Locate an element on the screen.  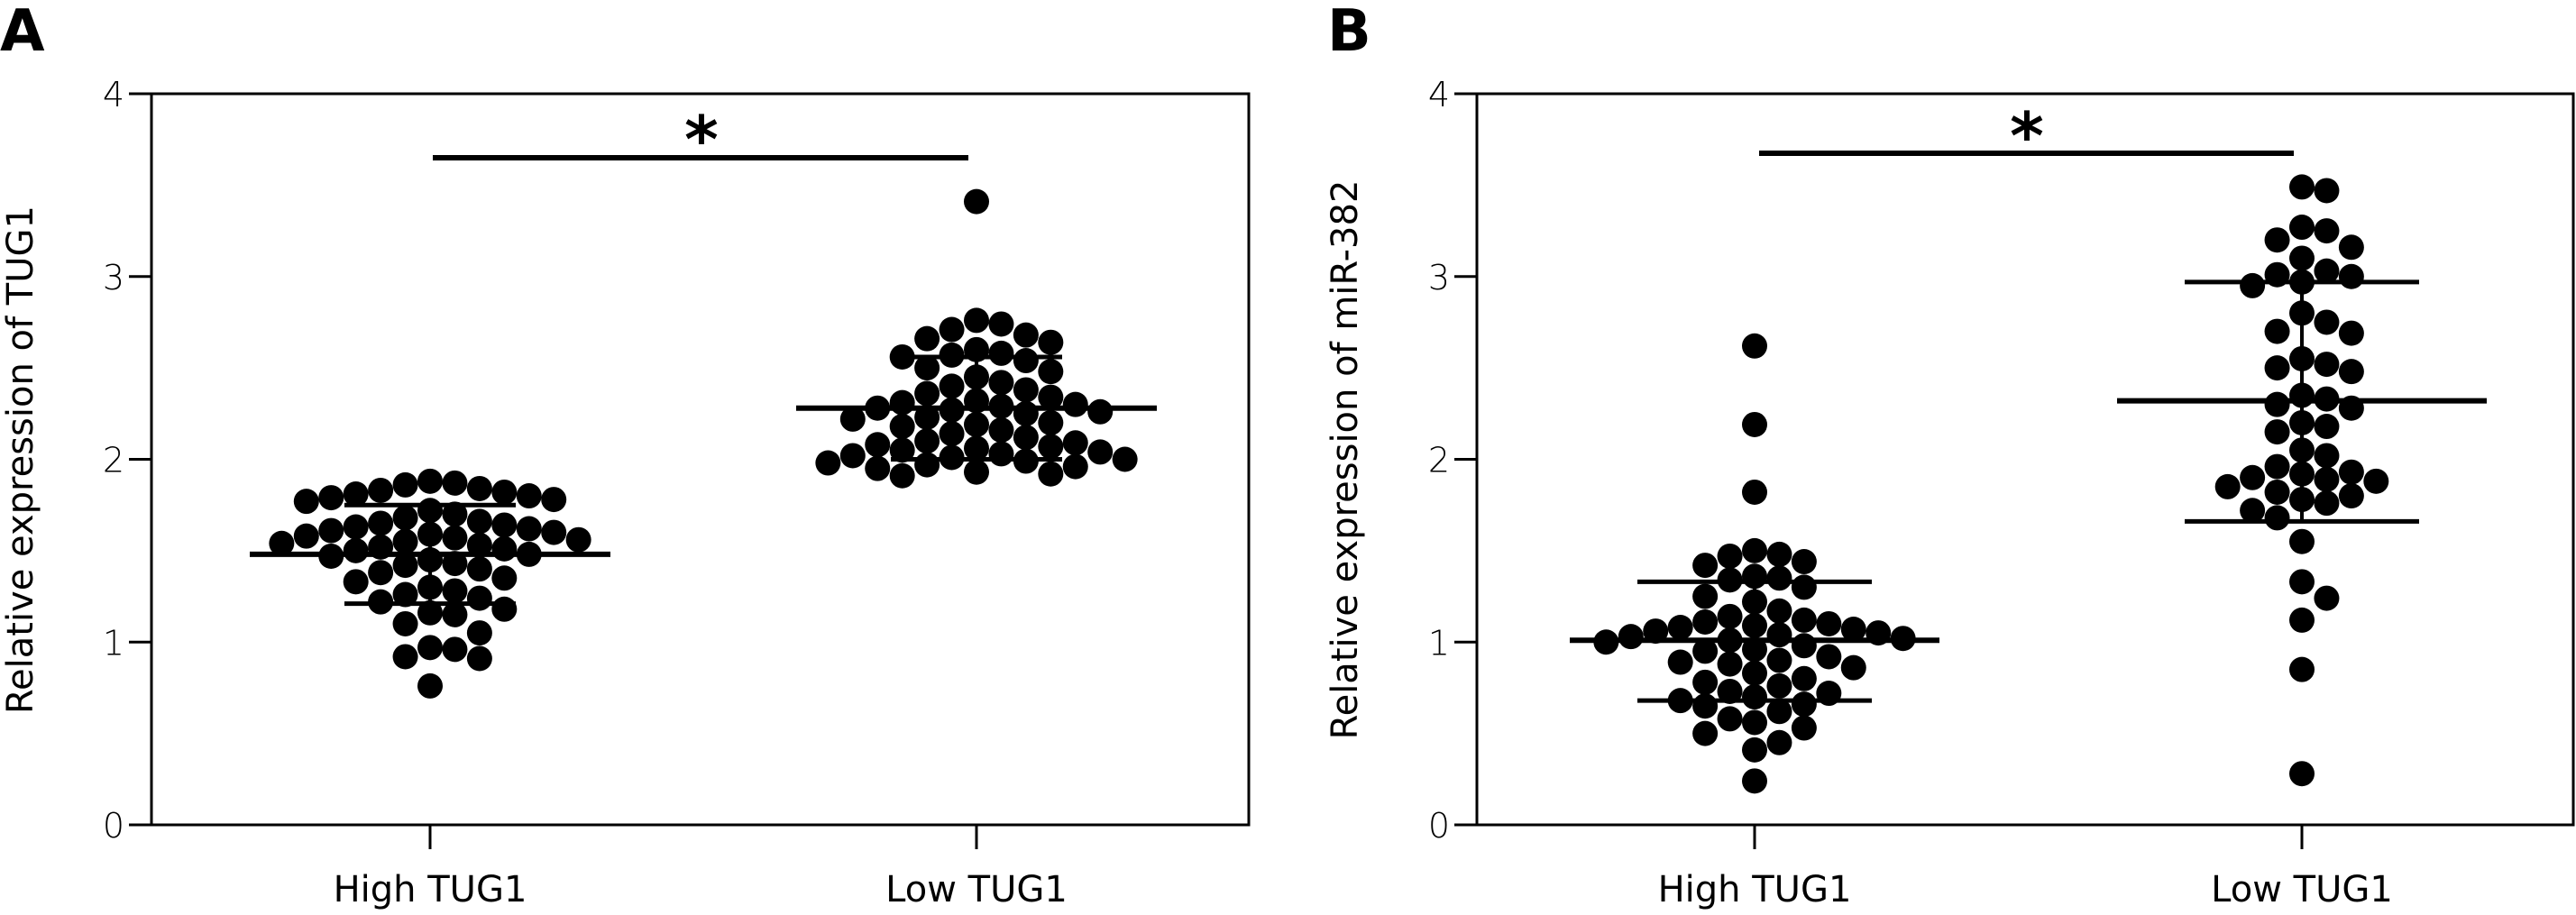
y-axis-label-b: Relative expression of miR-382 is located at coordinates (1345, 460).